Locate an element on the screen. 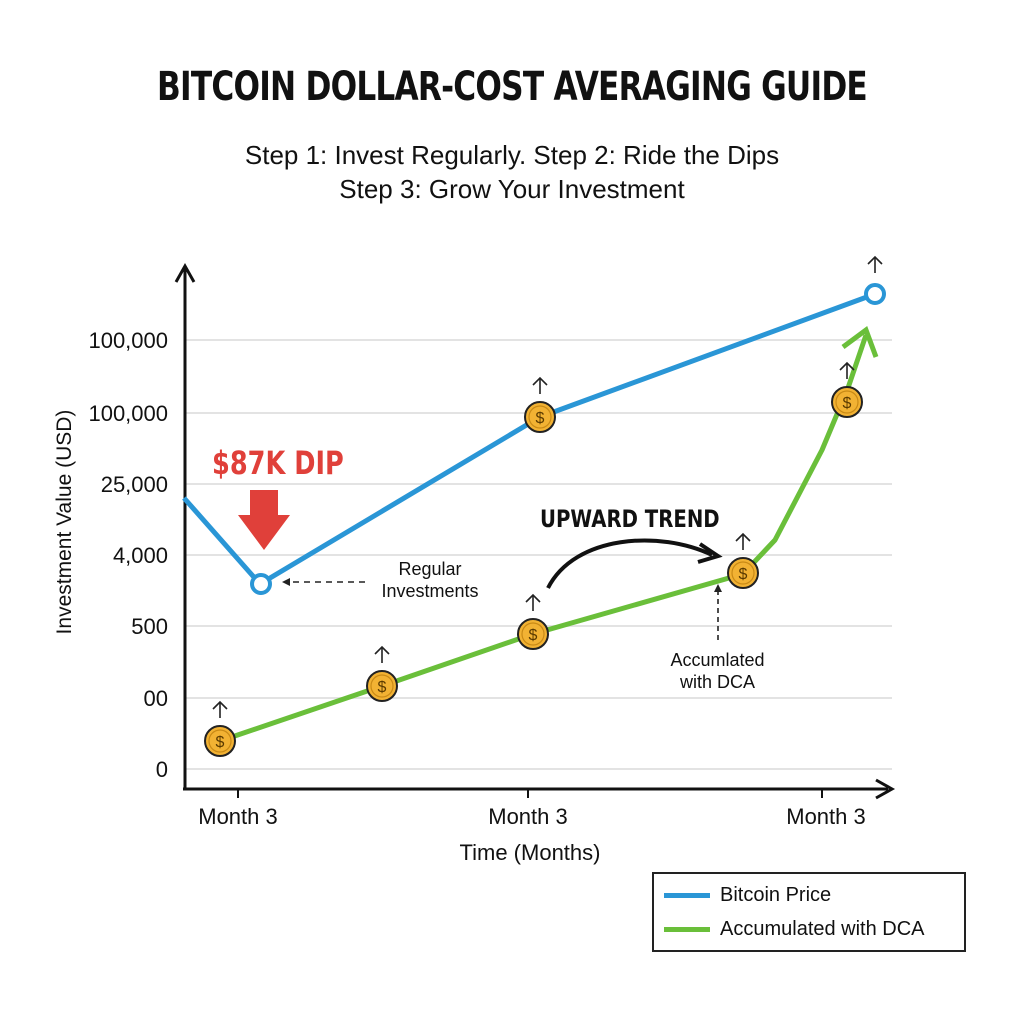 The width and height of the screenshot is (1024, 1024). chart-subtitle-line2: Step 3: Grow Your Investment is located at coordinates (512, 189).